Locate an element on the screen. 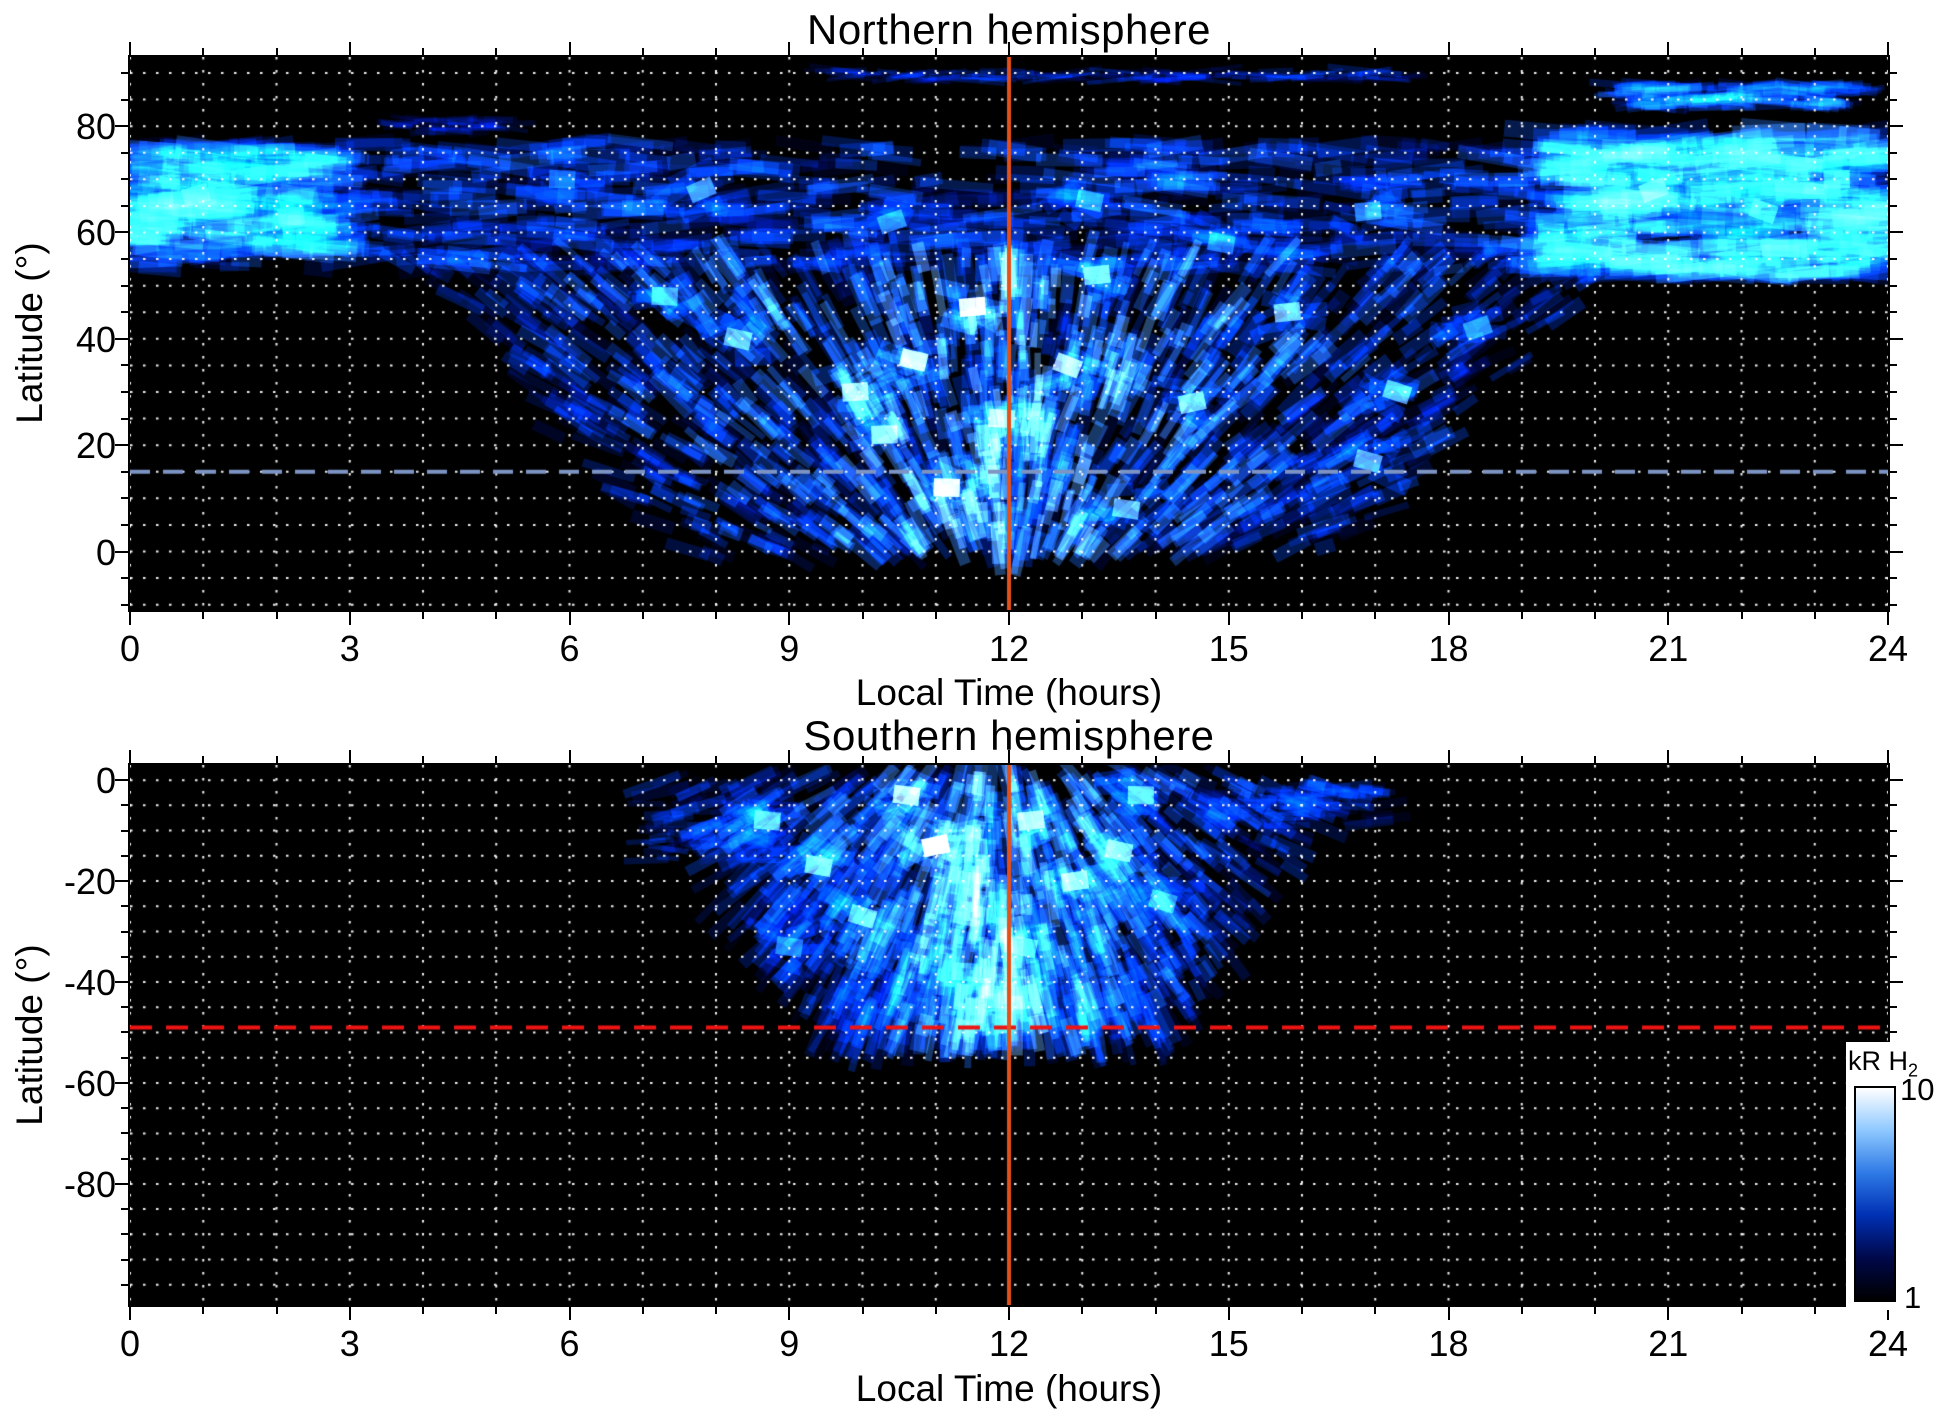 The width and height of the screenshot is (1950, 1423). y-tick-label: 20 is located at coordinates (95, 446).